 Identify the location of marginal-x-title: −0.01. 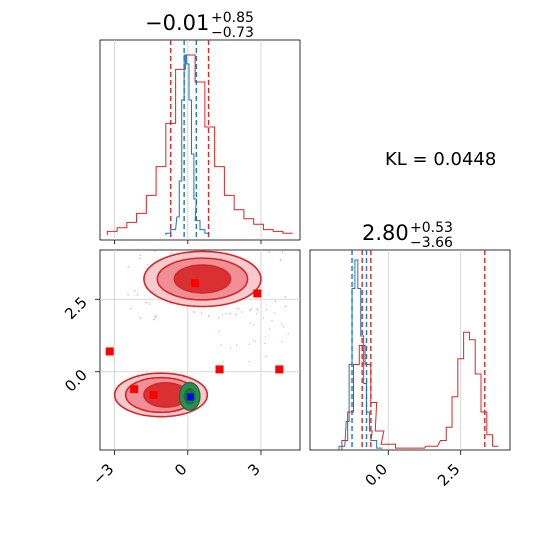
(177, 23).